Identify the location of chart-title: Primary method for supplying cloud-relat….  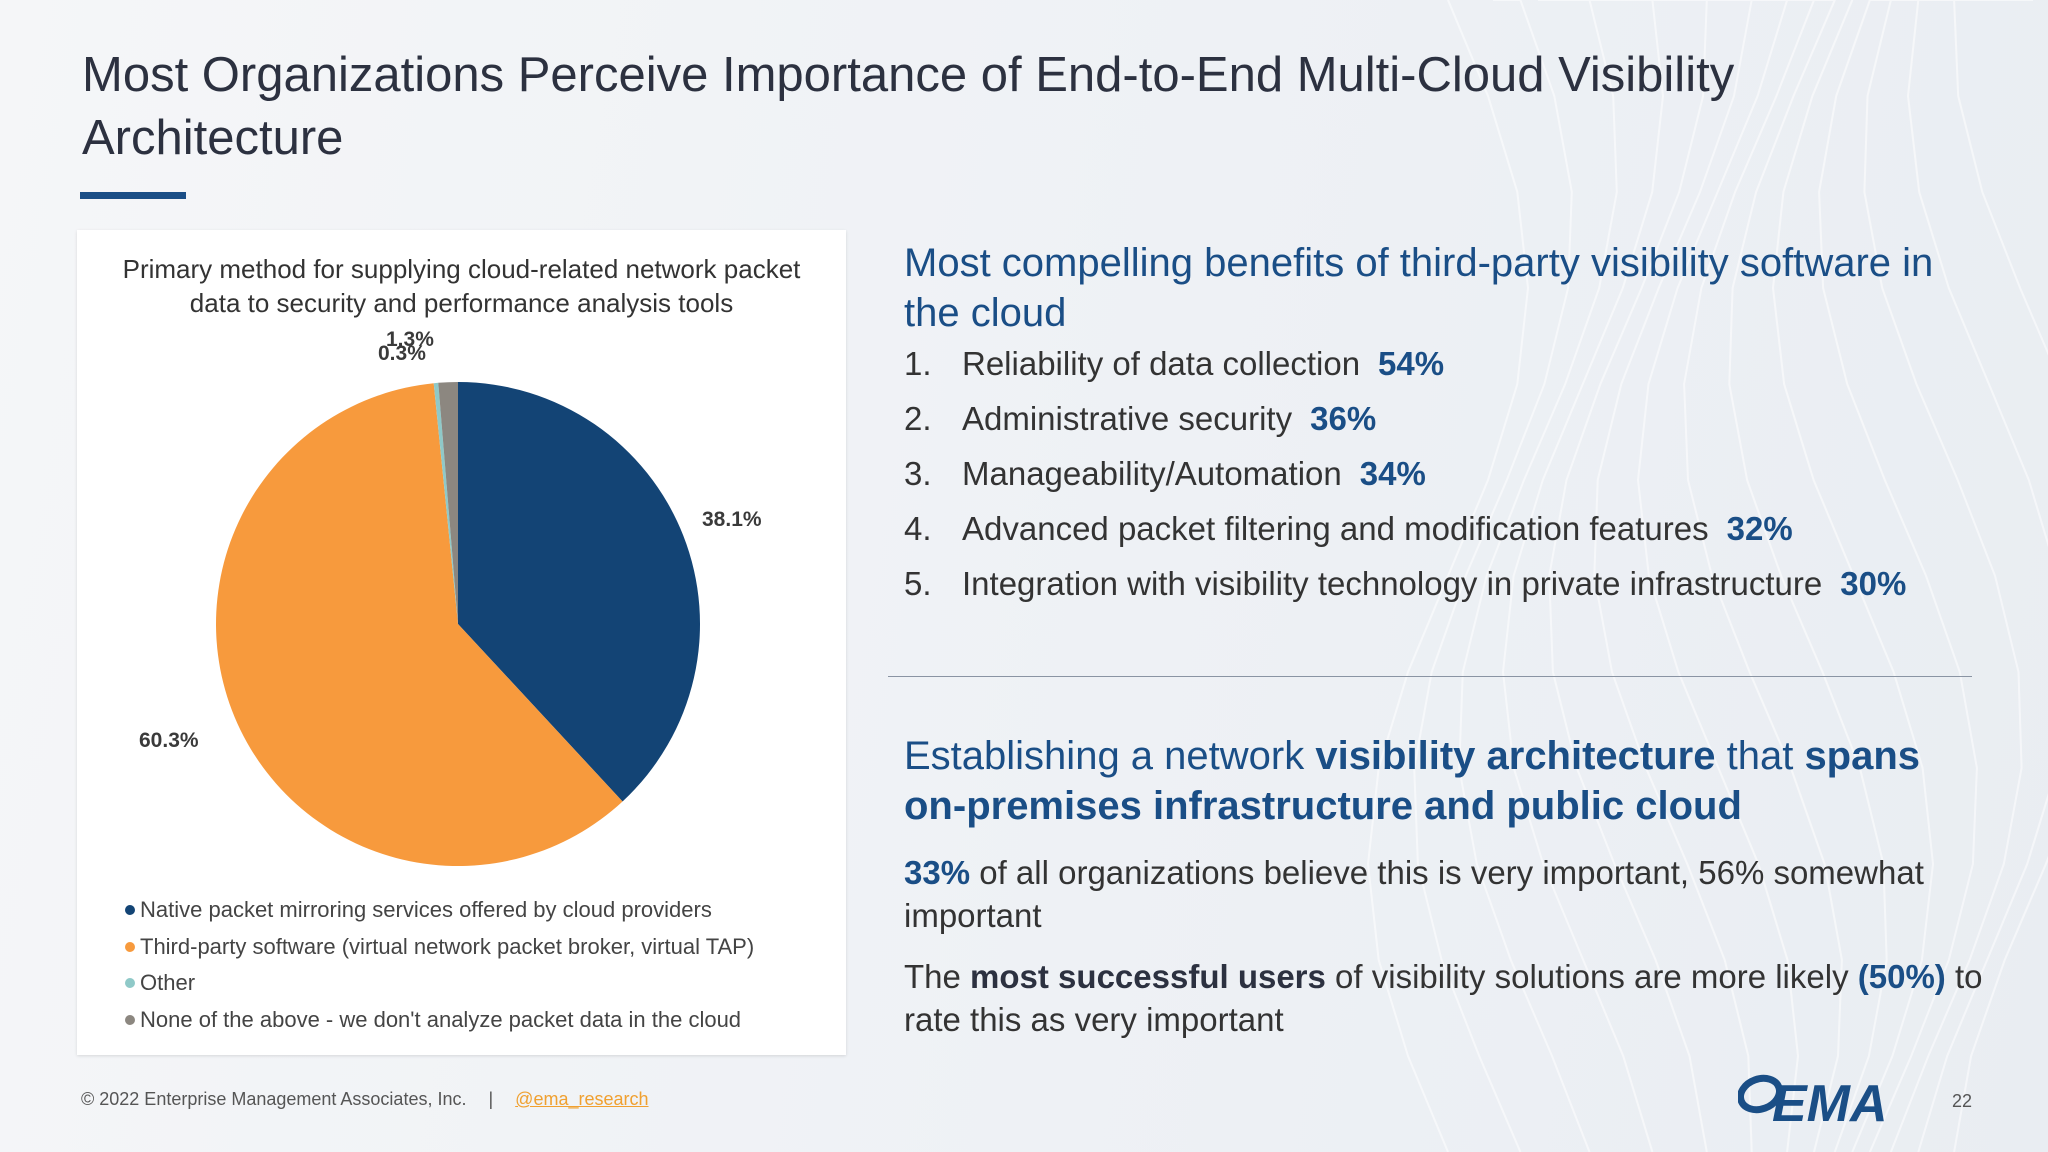
(461, 286).